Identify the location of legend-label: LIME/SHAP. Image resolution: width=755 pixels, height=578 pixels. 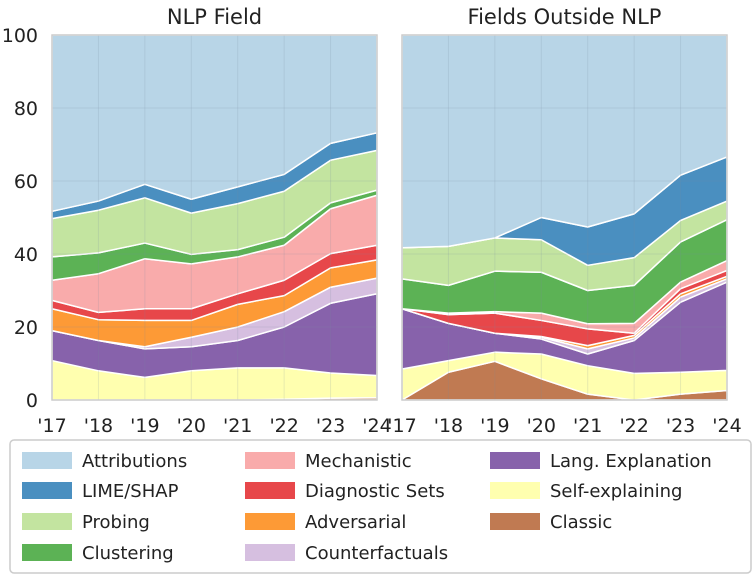
(130, 491).